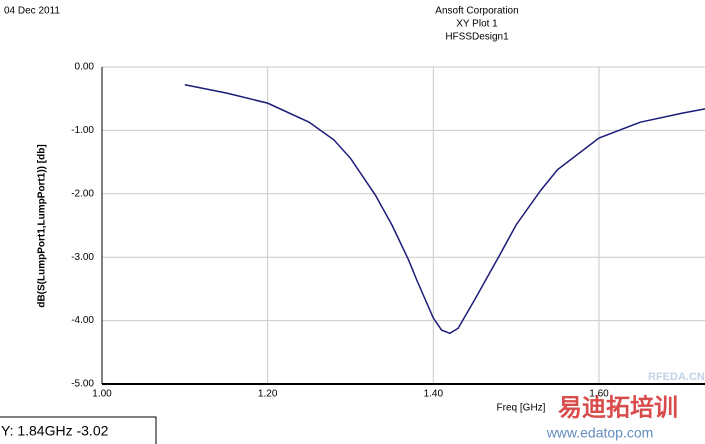  I want to click on x-tick-label: 1.00, so click(102, 394).